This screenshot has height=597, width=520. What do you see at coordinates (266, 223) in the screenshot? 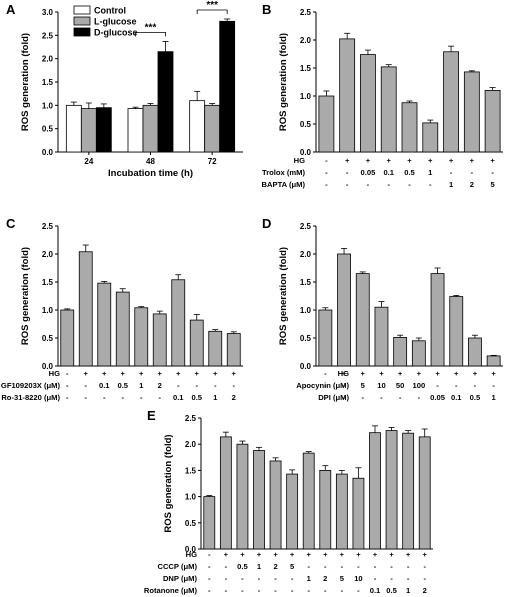
I see `panel-label: D` at bounding box center [266, 223].